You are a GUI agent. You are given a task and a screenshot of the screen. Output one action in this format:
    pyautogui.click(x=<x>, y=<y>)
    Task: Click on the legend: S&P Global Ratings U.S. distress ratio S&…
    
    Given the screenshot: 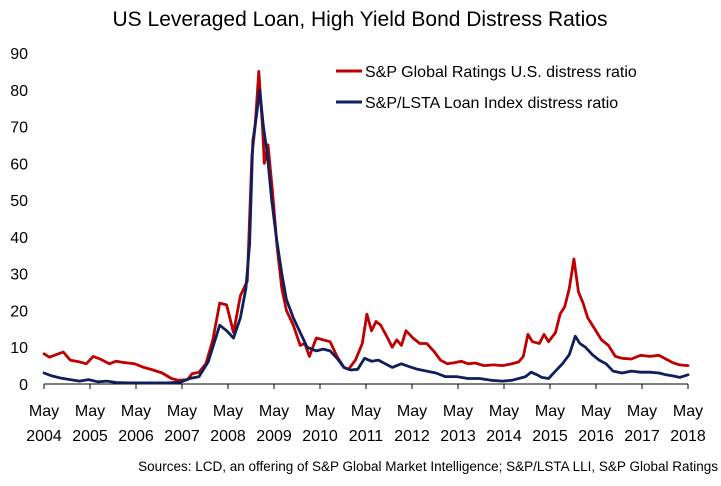 What is the action you would take?
    pyautogui.click(x=486, y=88)
    